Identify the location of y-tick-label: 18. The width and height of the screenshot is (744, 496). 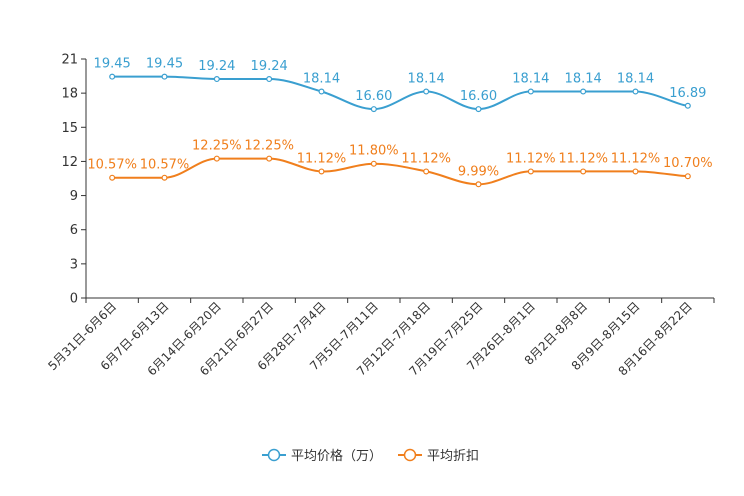
(69, 94).